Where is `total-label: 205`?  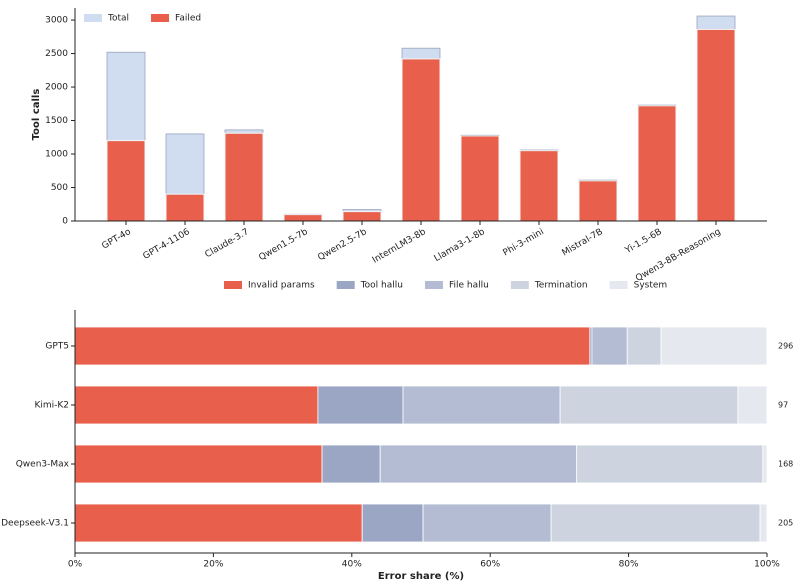
total-label: 205 is located at coordinates (785, 523).